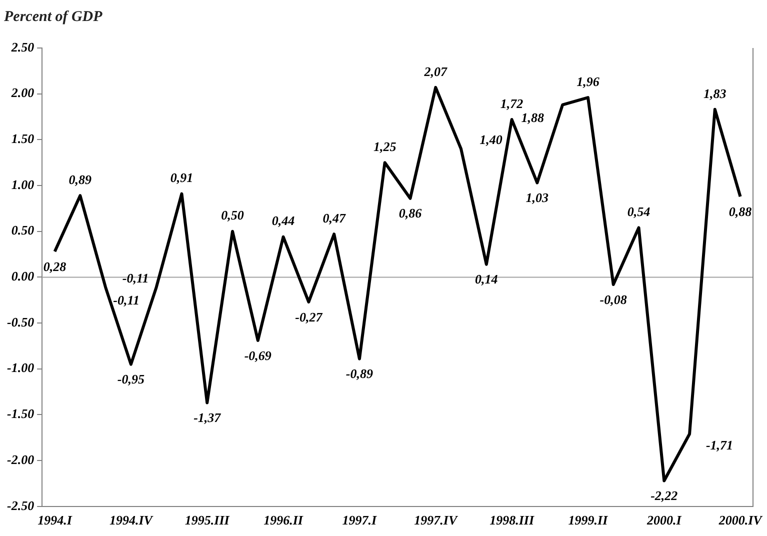 The height and width of the screenshot is (536, 767). Describe the element at coordinates (360, 374) in the screenshot. I see `data-label: -0,89` at that location.